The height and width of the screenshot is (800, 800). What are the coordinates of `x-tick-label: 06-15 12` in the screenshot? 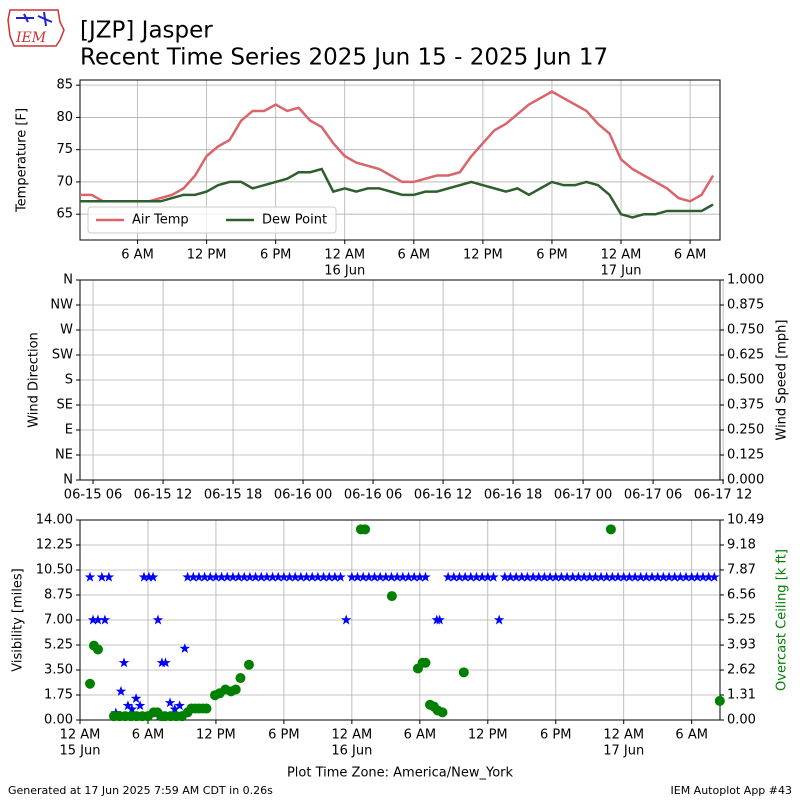 It's located at (163, 495).